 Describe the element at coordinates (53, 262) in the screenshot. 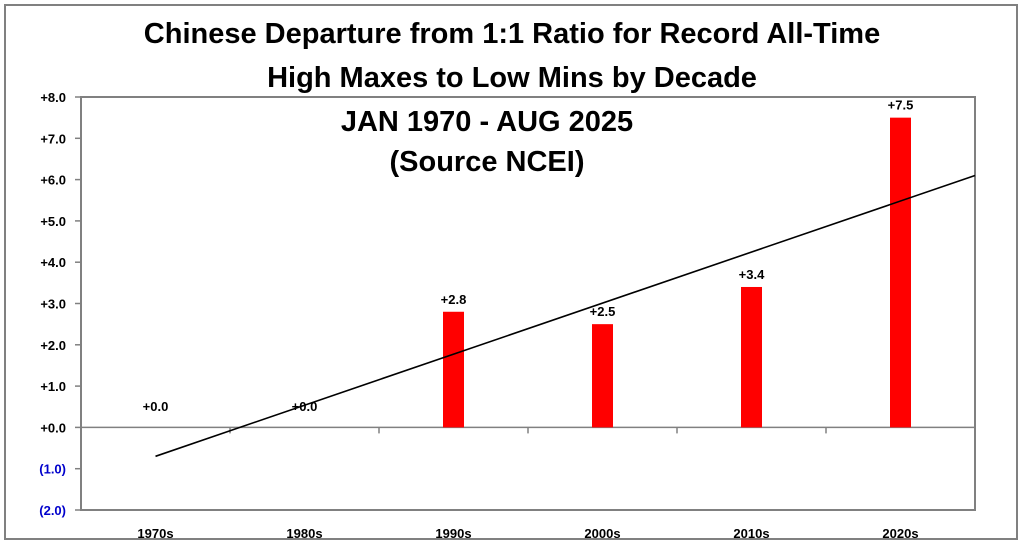

I see `y-tick-label: +4.0` at that location.